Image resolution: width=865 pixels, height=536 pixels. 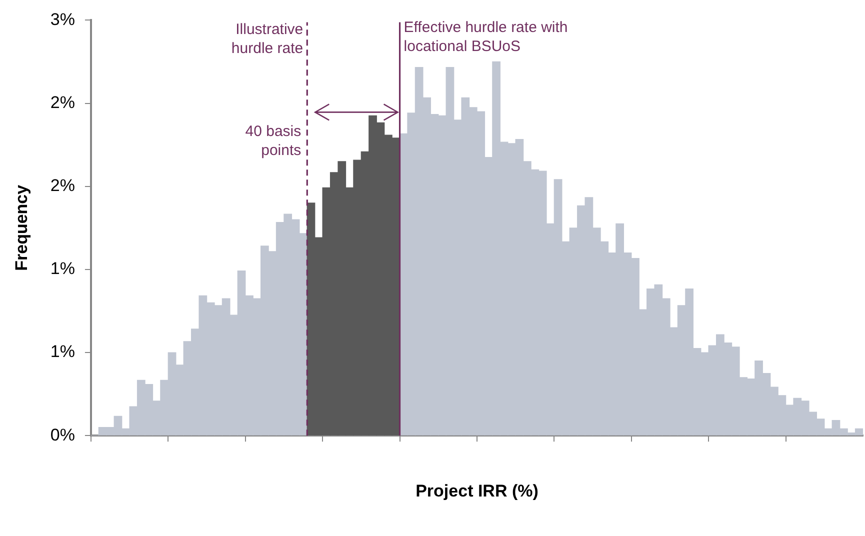 I want to click on annotation: 40 basis points, so click(x=273, y=140).